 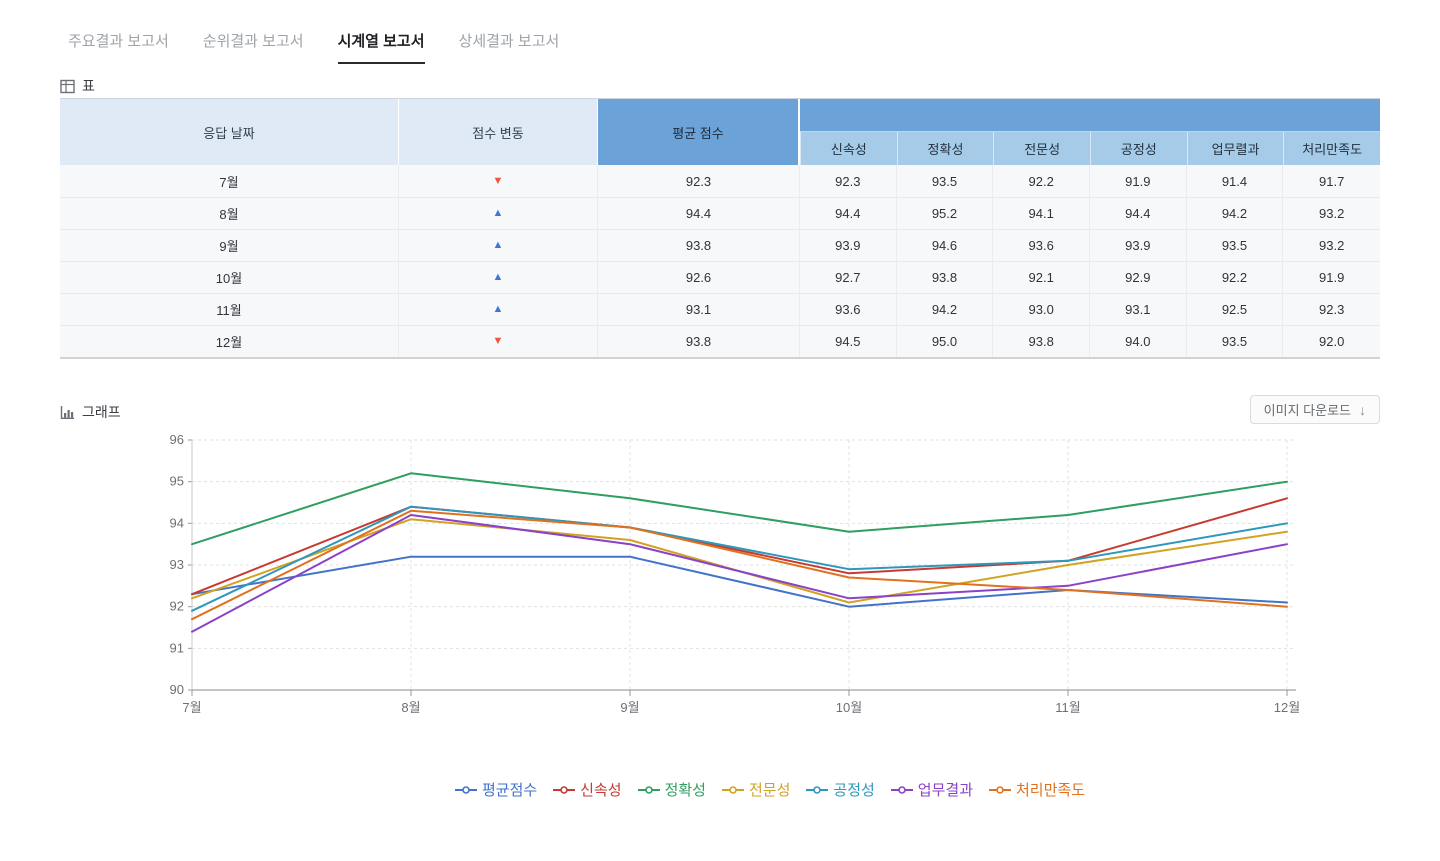 What do you see at coordinates (410, 707) in the screenshot?
I see `svg-text: 8월` at bounding box center [410, 707].